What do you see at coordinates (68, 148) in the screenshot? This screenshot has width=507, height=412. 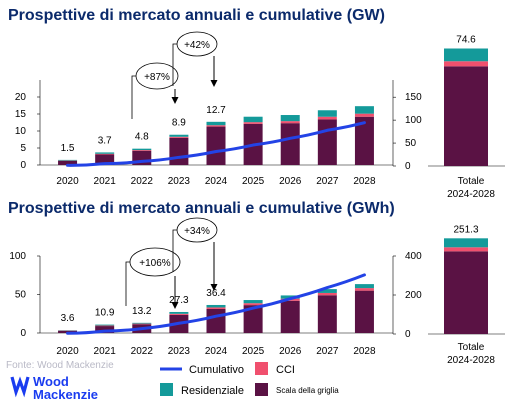 I see `data-label-2020: 1.5` at bounding box center [68, 148].